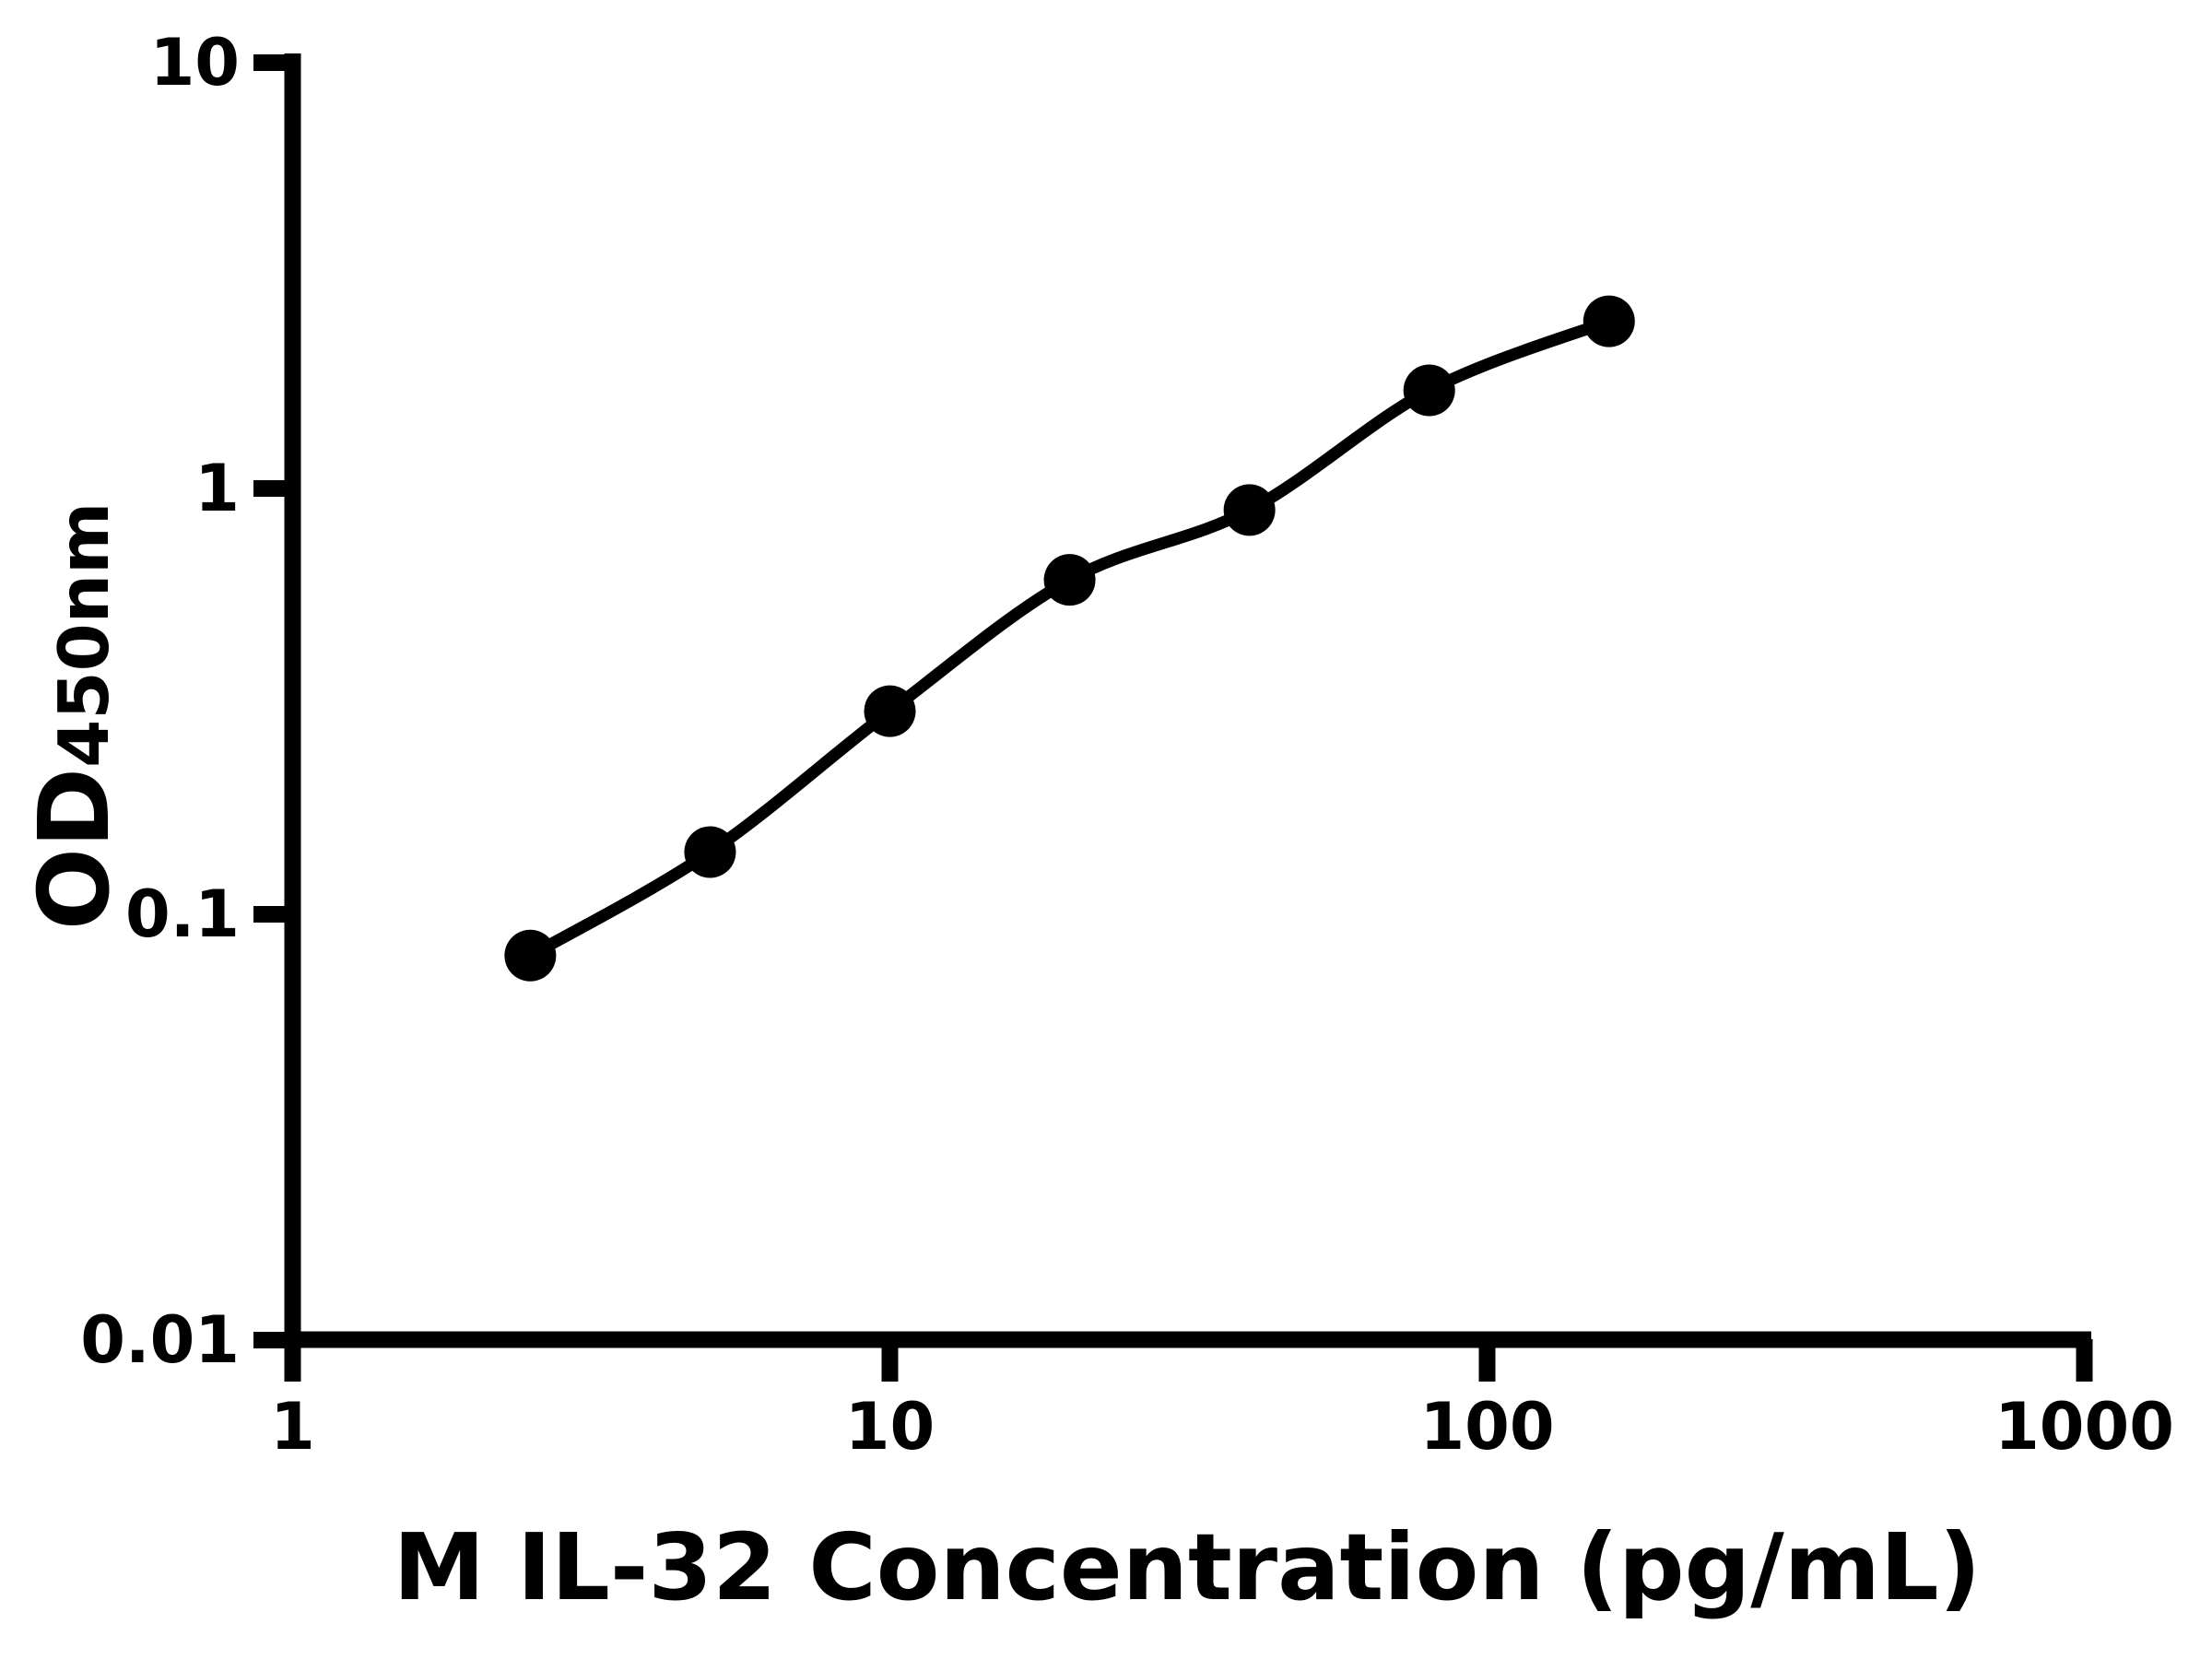  Describe the element at coordinates (217, 488) in the screenshot. I see `y-tick-label: 1` at that location.